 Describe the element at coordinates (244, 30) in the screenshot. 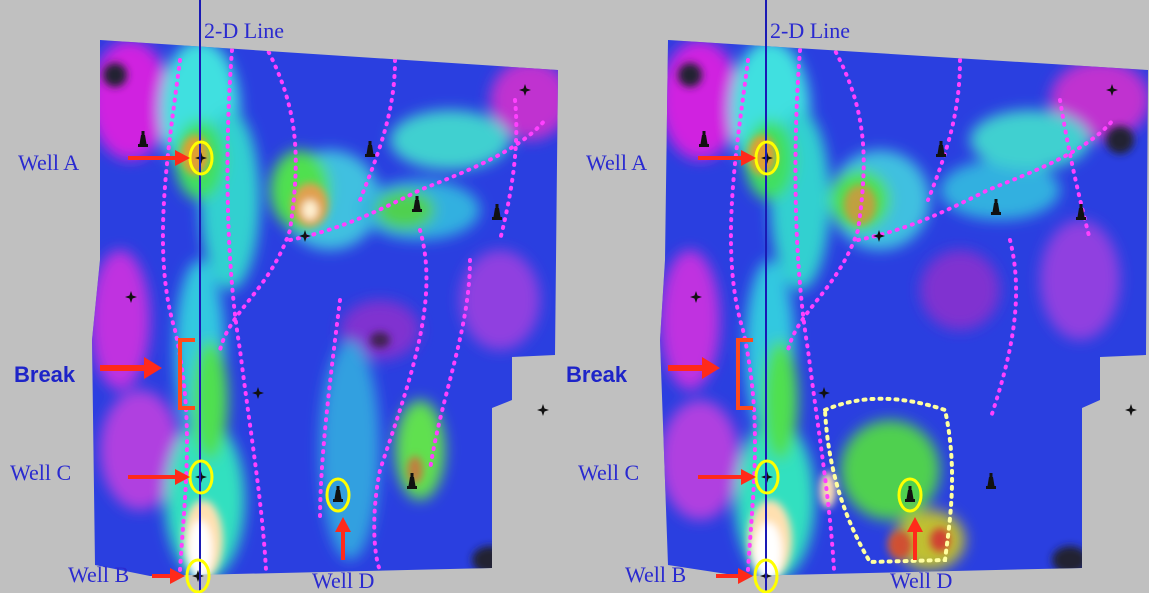

I see `left-2d-line-label: 2-D Line` at that location.